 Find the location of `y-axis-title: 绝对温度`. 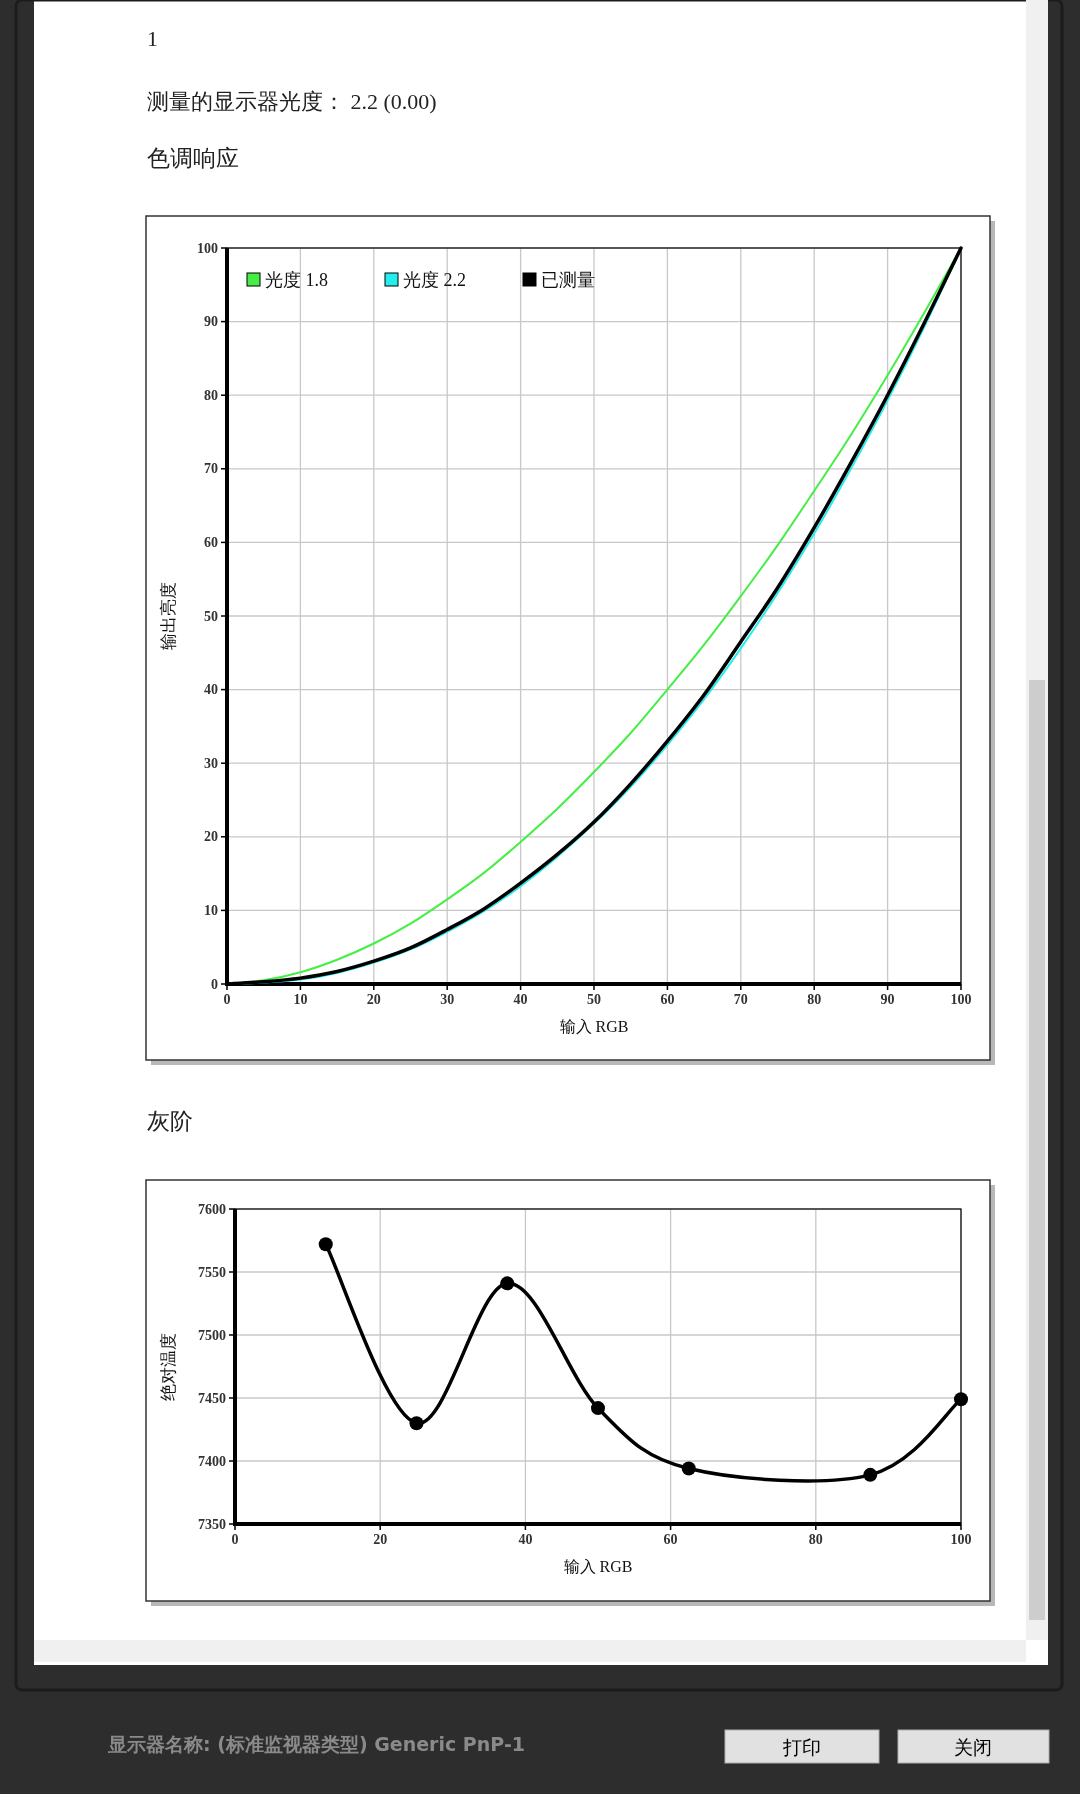

y-axis-title: 绝对温度 is located at coordinates (168, 1366).